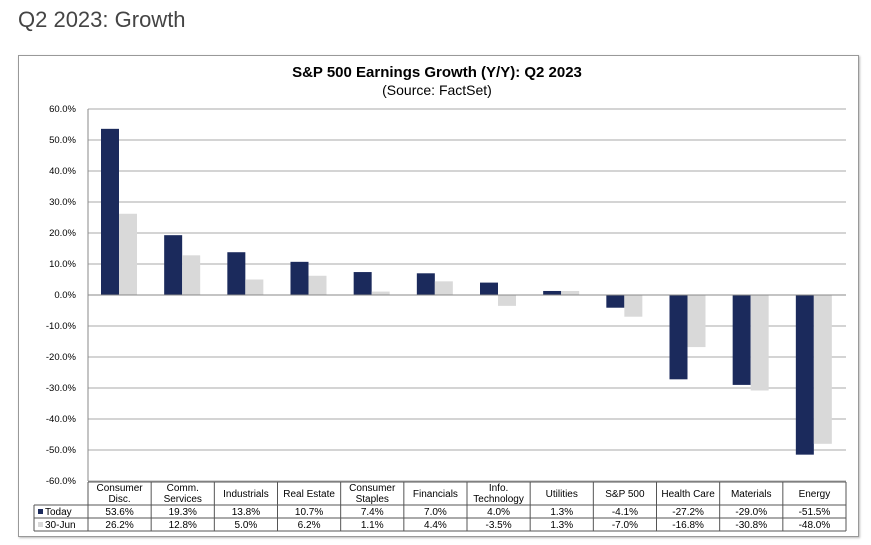  What do you see at coordinates (499, 525) in the screenshot?
I see `data-label: -3.5%` at bounding box center [499, 525].